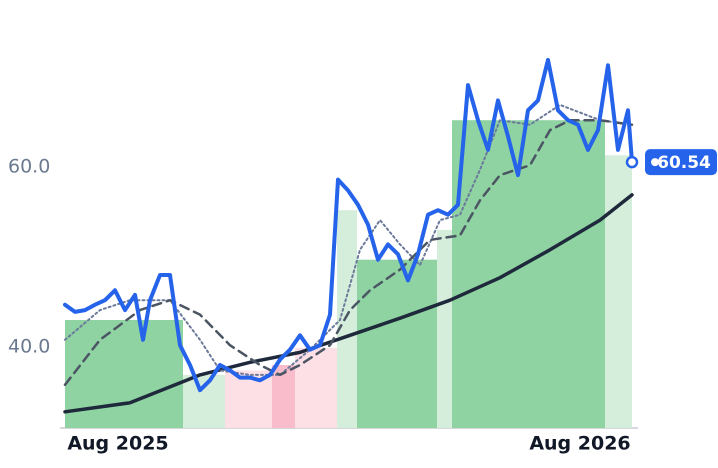 Image resolution: width=718 pixels, height=468 pixels. What do you see at coordinates (579, 444) in the screenshot?
I see `x-tick-label: Aug 2026` at bounding box center [579, 444].